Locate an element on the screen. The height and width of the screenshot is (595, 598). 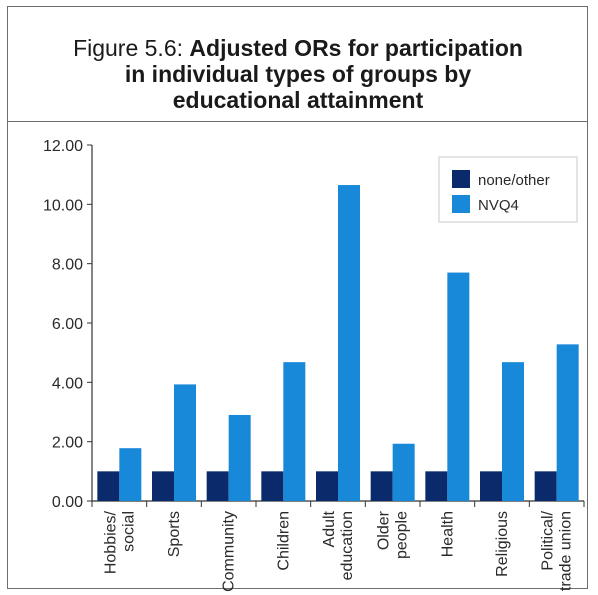
title-line-3: educational attainment is located at coordinates (298, 100).